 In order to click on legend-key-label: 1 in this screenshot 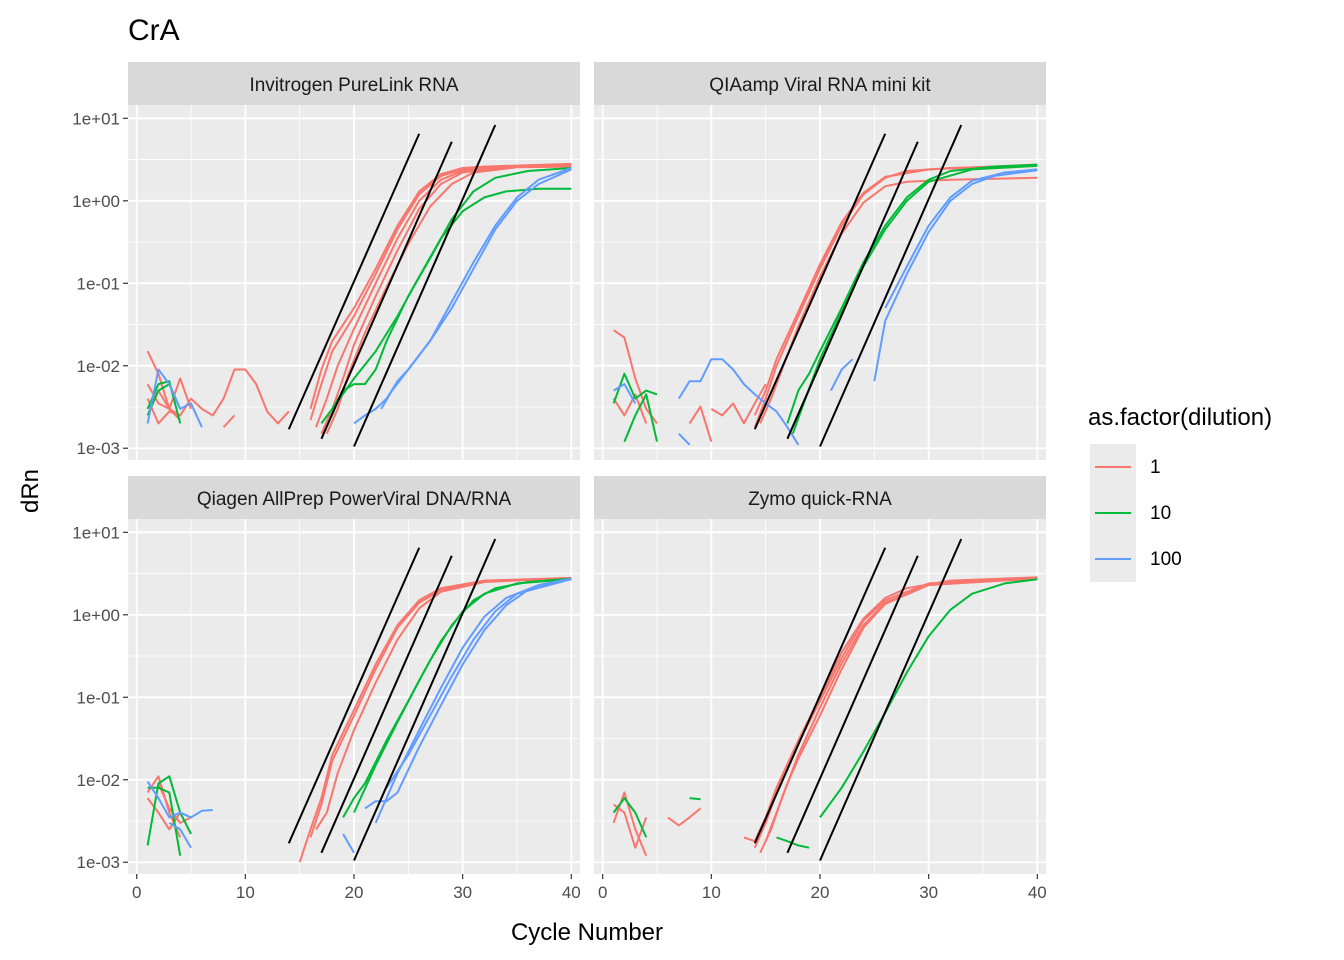, I will do `click(1155, 467)`.